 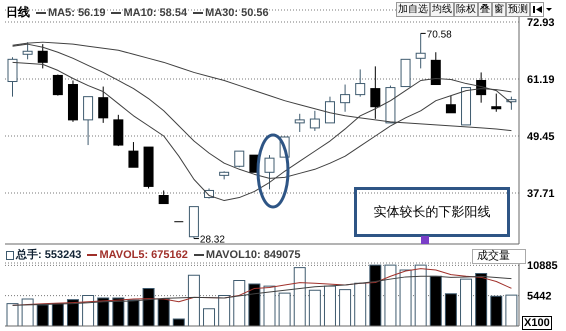 I want to click on y-tick-label: 61.19, so click(x=541, y=80).